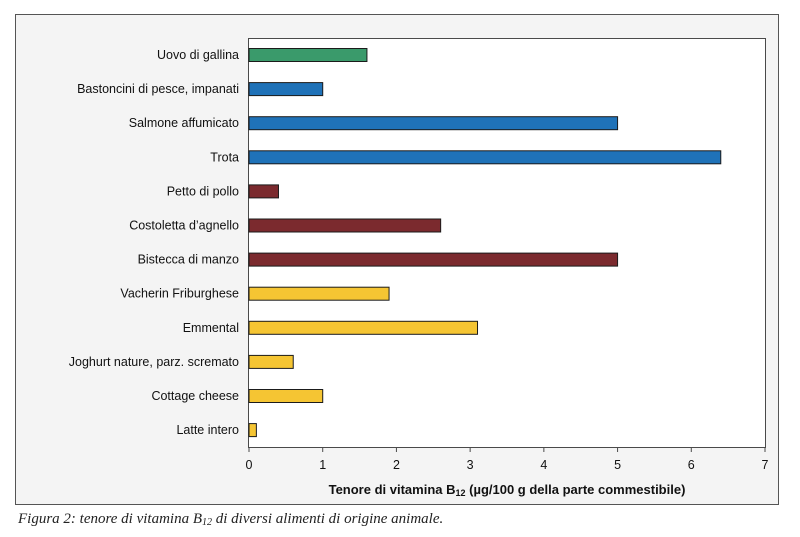 The height and width of the screenshot is (537, 800). Describe the element at coordinates (211, 328) in the screenshot. I see `category-label: Emmental` at that location.